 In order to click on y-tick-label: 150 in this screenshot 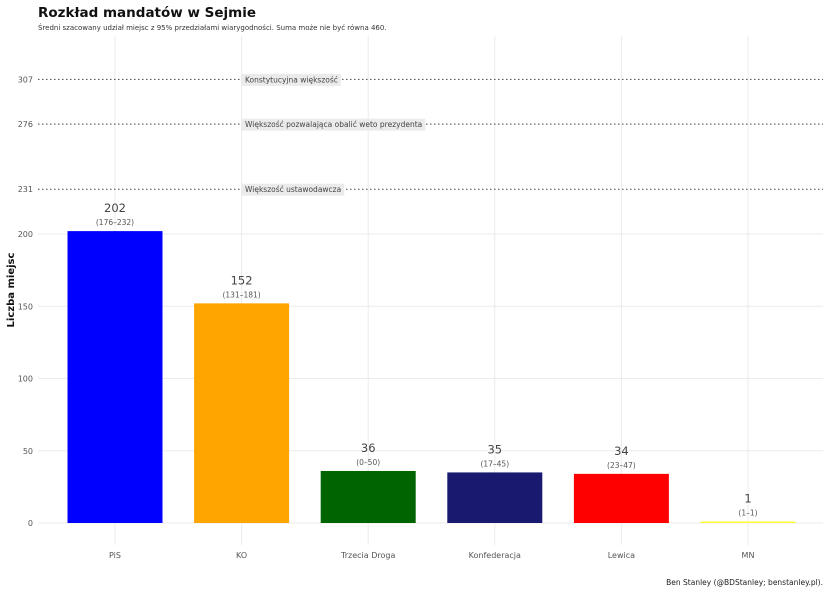, I will do `click(25, 306)`.